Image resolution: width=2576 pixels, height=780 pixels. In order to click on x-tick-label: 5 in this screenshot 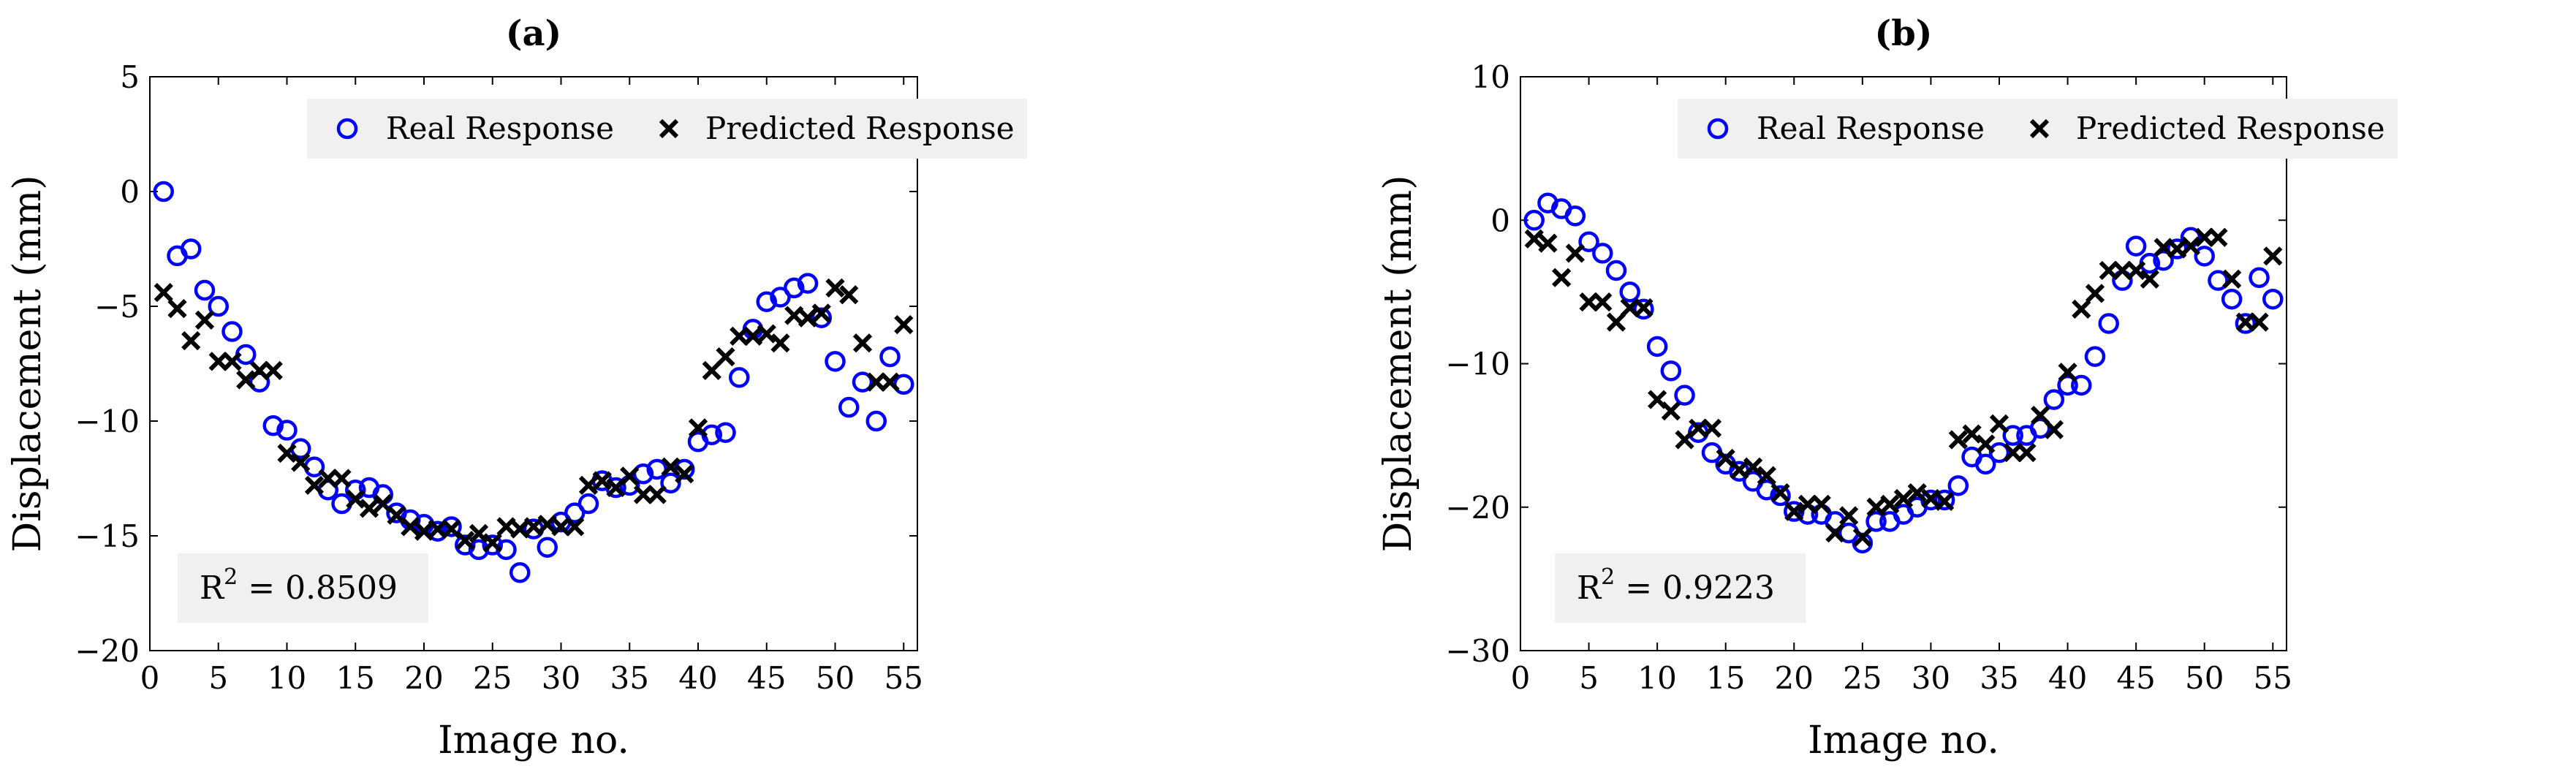, I will do `click(218, 678)`.